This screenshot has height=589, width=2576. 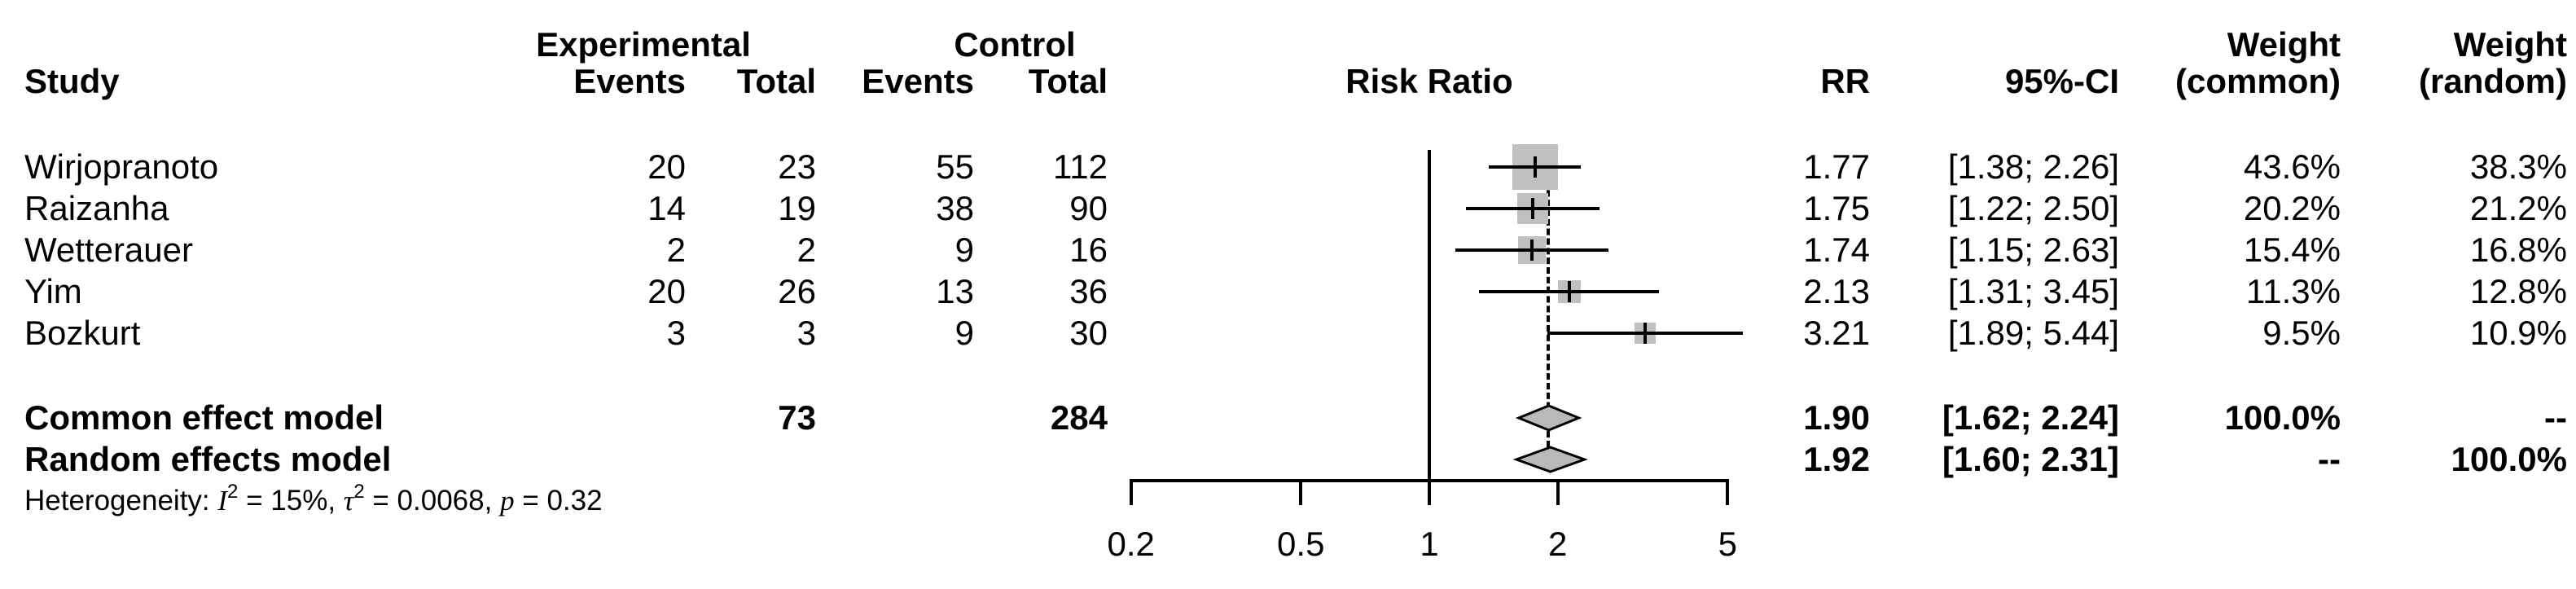 What do you see at coordinates (507, 500) in the screenshot?
I see `p-symbol: p` at bounding box center [507, 500].